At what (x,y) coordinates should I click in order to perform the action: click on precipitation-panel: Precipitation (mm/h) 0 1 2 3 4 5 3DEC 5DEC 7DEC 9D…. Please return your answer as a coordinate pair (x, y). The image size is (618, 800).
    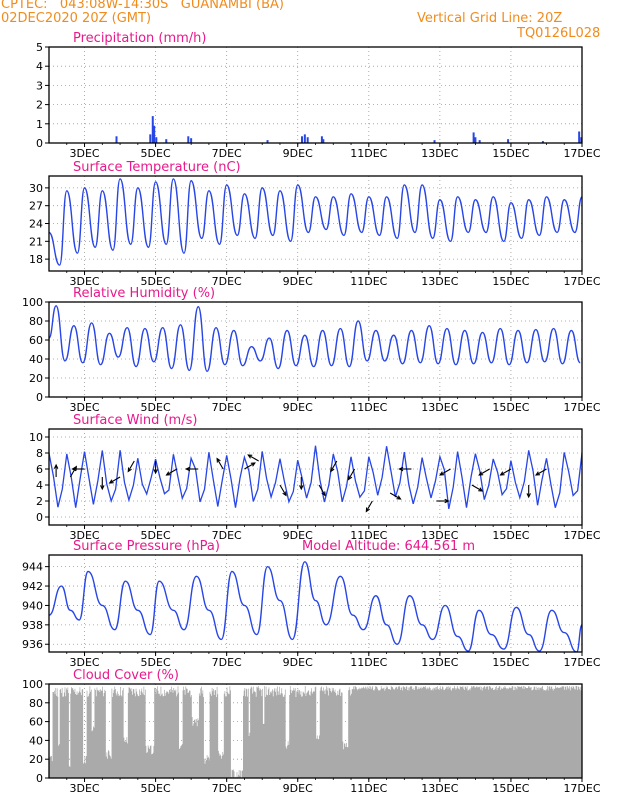
    Looking at the image, I should click on (318, 95).